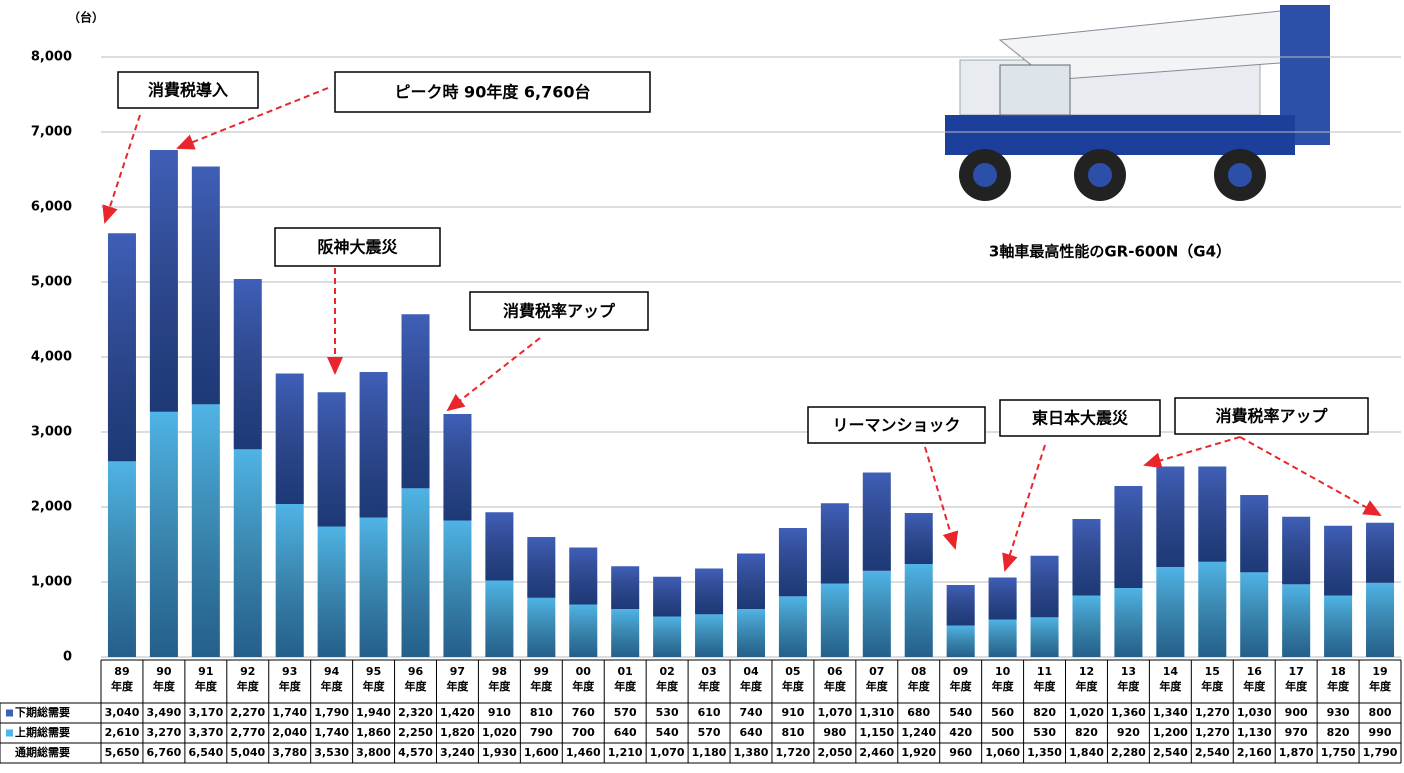  I want to click on table-cell: 920, so click(1128, 732).